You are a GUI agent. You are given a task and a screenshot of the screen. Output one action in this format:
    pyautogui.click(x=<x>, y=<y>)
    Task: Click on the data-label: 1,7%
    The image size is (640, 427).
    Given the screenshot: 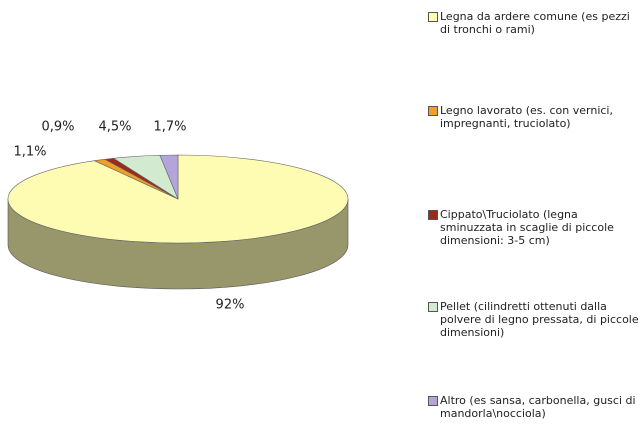 What is the action you would take?
    pyautogui.click(x=169, y=127)
    